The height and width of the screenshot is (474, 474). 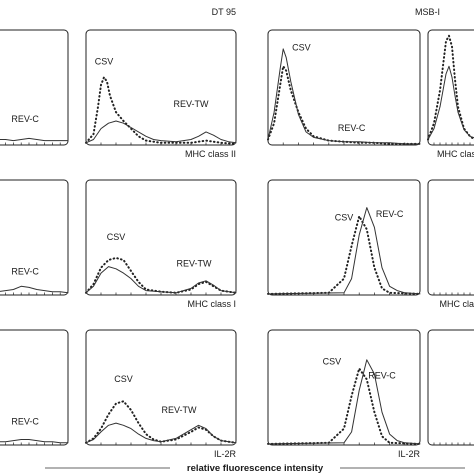 I want to click on panel-dt95-mhc2-a: REV-C, so click(x=34, y=87).